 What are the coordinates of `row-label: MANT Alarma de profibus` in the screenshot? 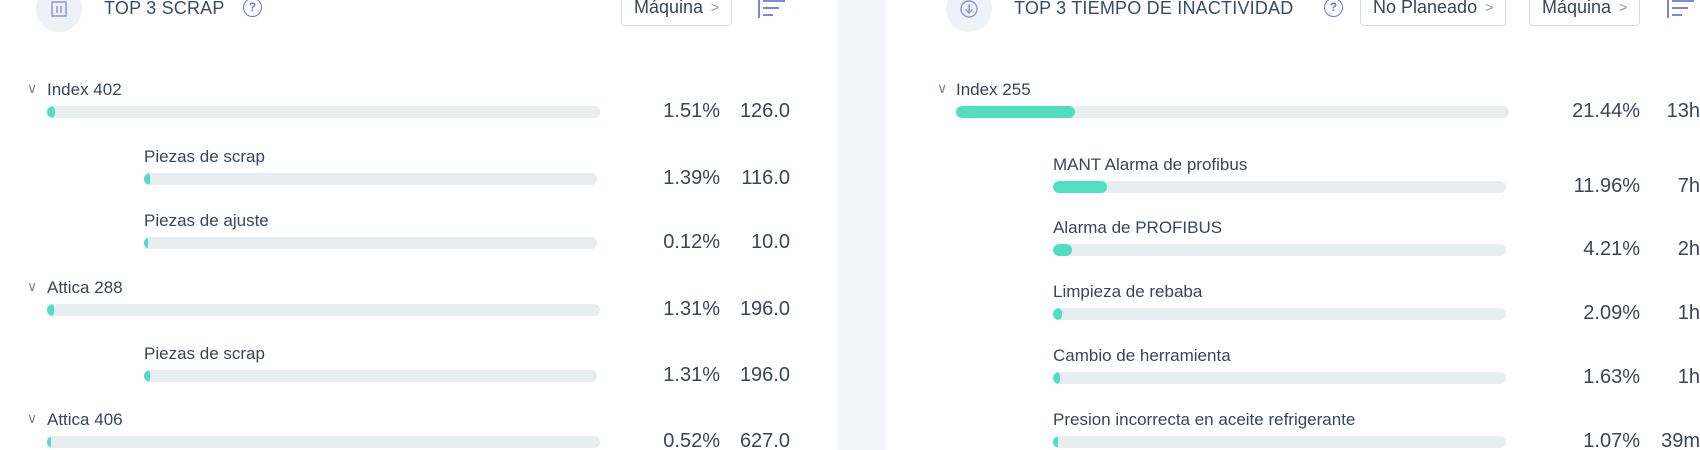 It's located at (1150, 164).